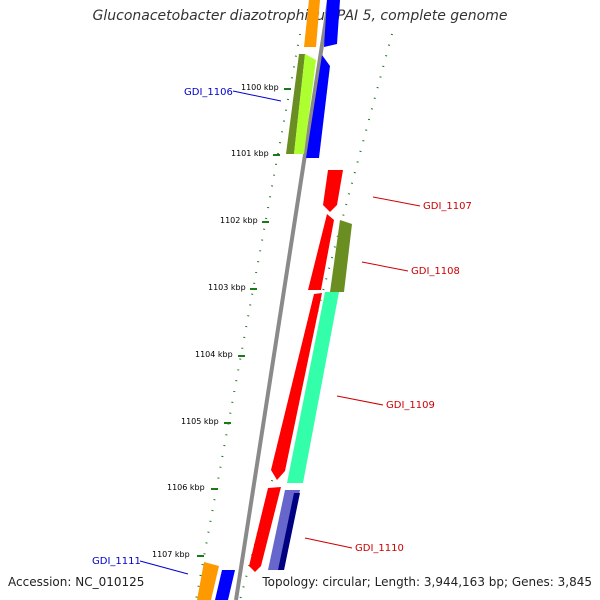 This screenshot has width=600, height=600. What do you see at coordinates (200, 421) in the screenshot?
I see `scale-label: 1105 kbp` at bounding box center [200, 421].